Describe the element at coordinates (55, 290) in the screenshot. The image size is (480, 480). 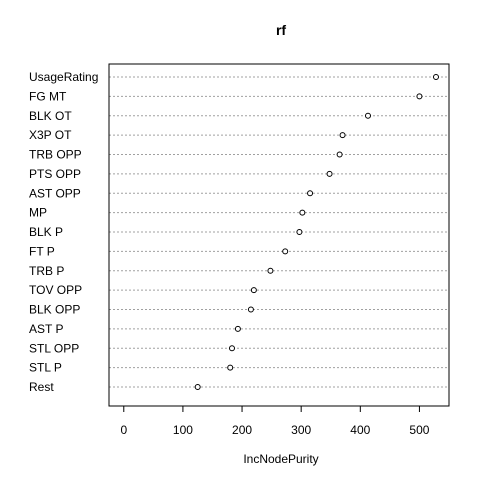
I see `category-label: TOV OPP` at that location.